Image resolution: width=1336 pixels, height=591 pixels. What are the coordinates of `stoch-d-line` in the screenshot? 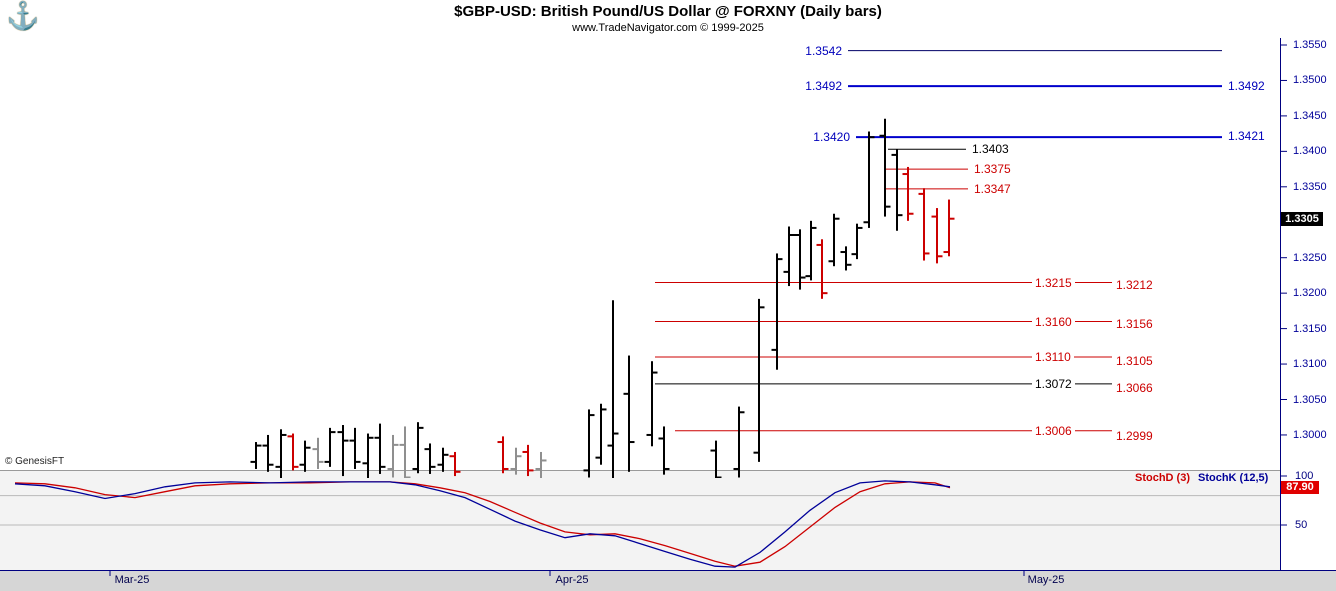 It's located at (482, 524).